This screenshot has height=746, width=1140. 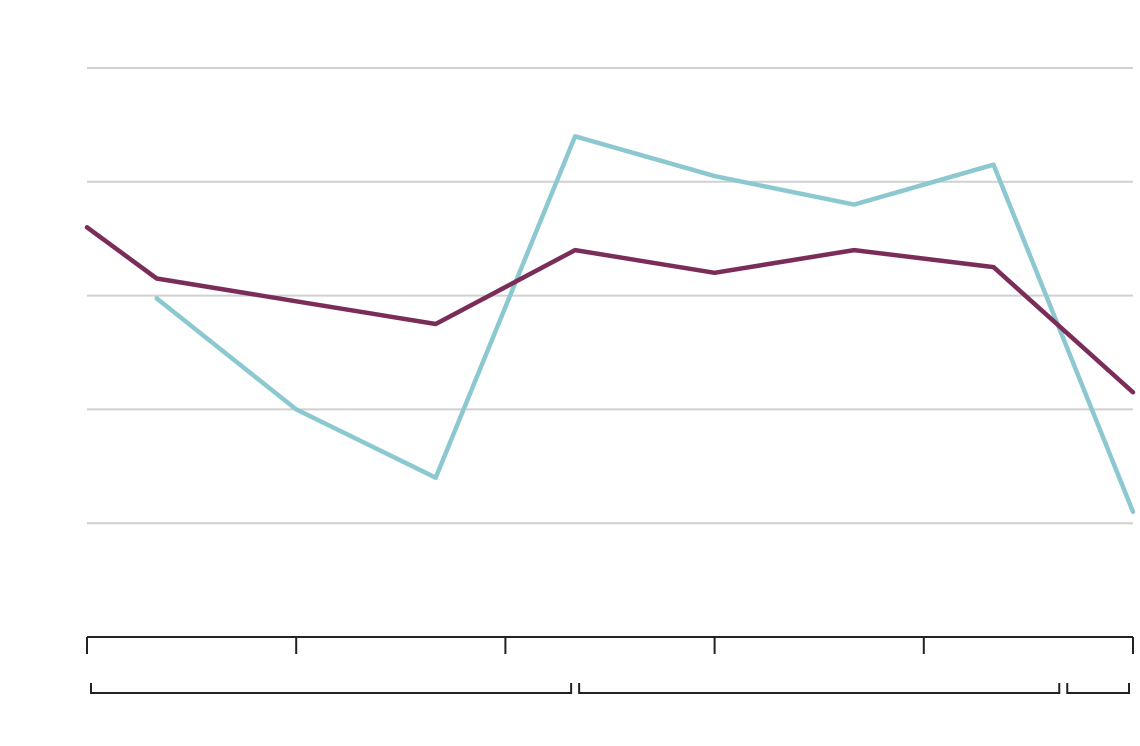 What do you see at coordinates (610, 645) in the screenshot?
I see `x-axis` at bounding box center [610, 645].